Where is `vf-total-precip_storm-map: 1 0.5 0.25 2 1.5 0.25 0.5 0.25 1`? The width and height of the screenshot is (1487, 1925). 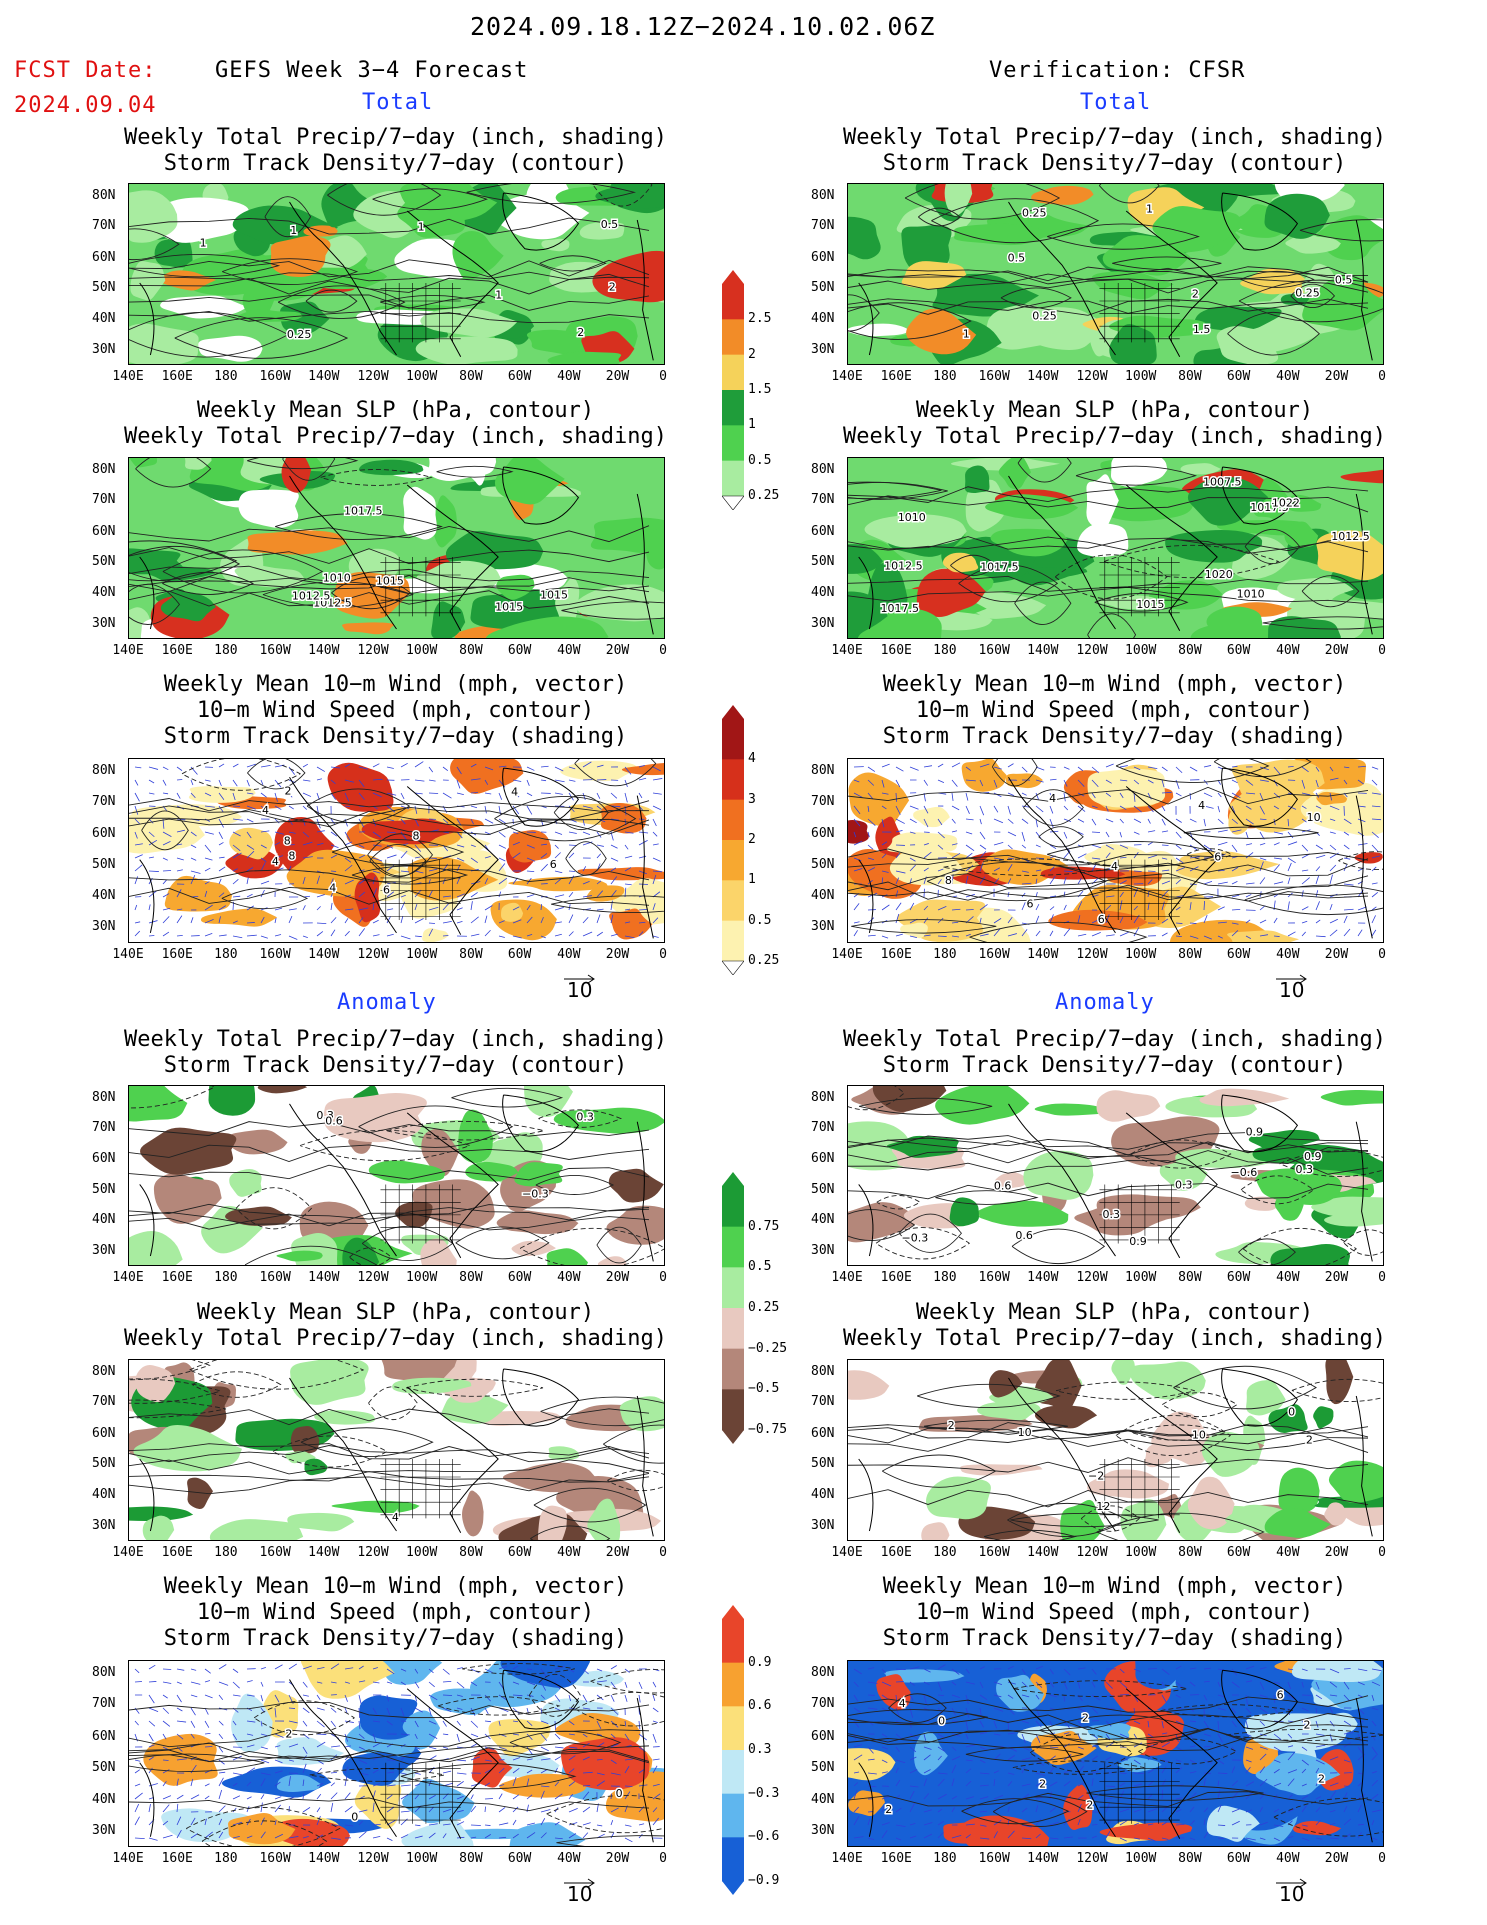
vf-total-precip_storm-map: 1 0.5 0.25 2 1.5 0.25 0.5 0.25 1 is located at coordinates (1115, 274).